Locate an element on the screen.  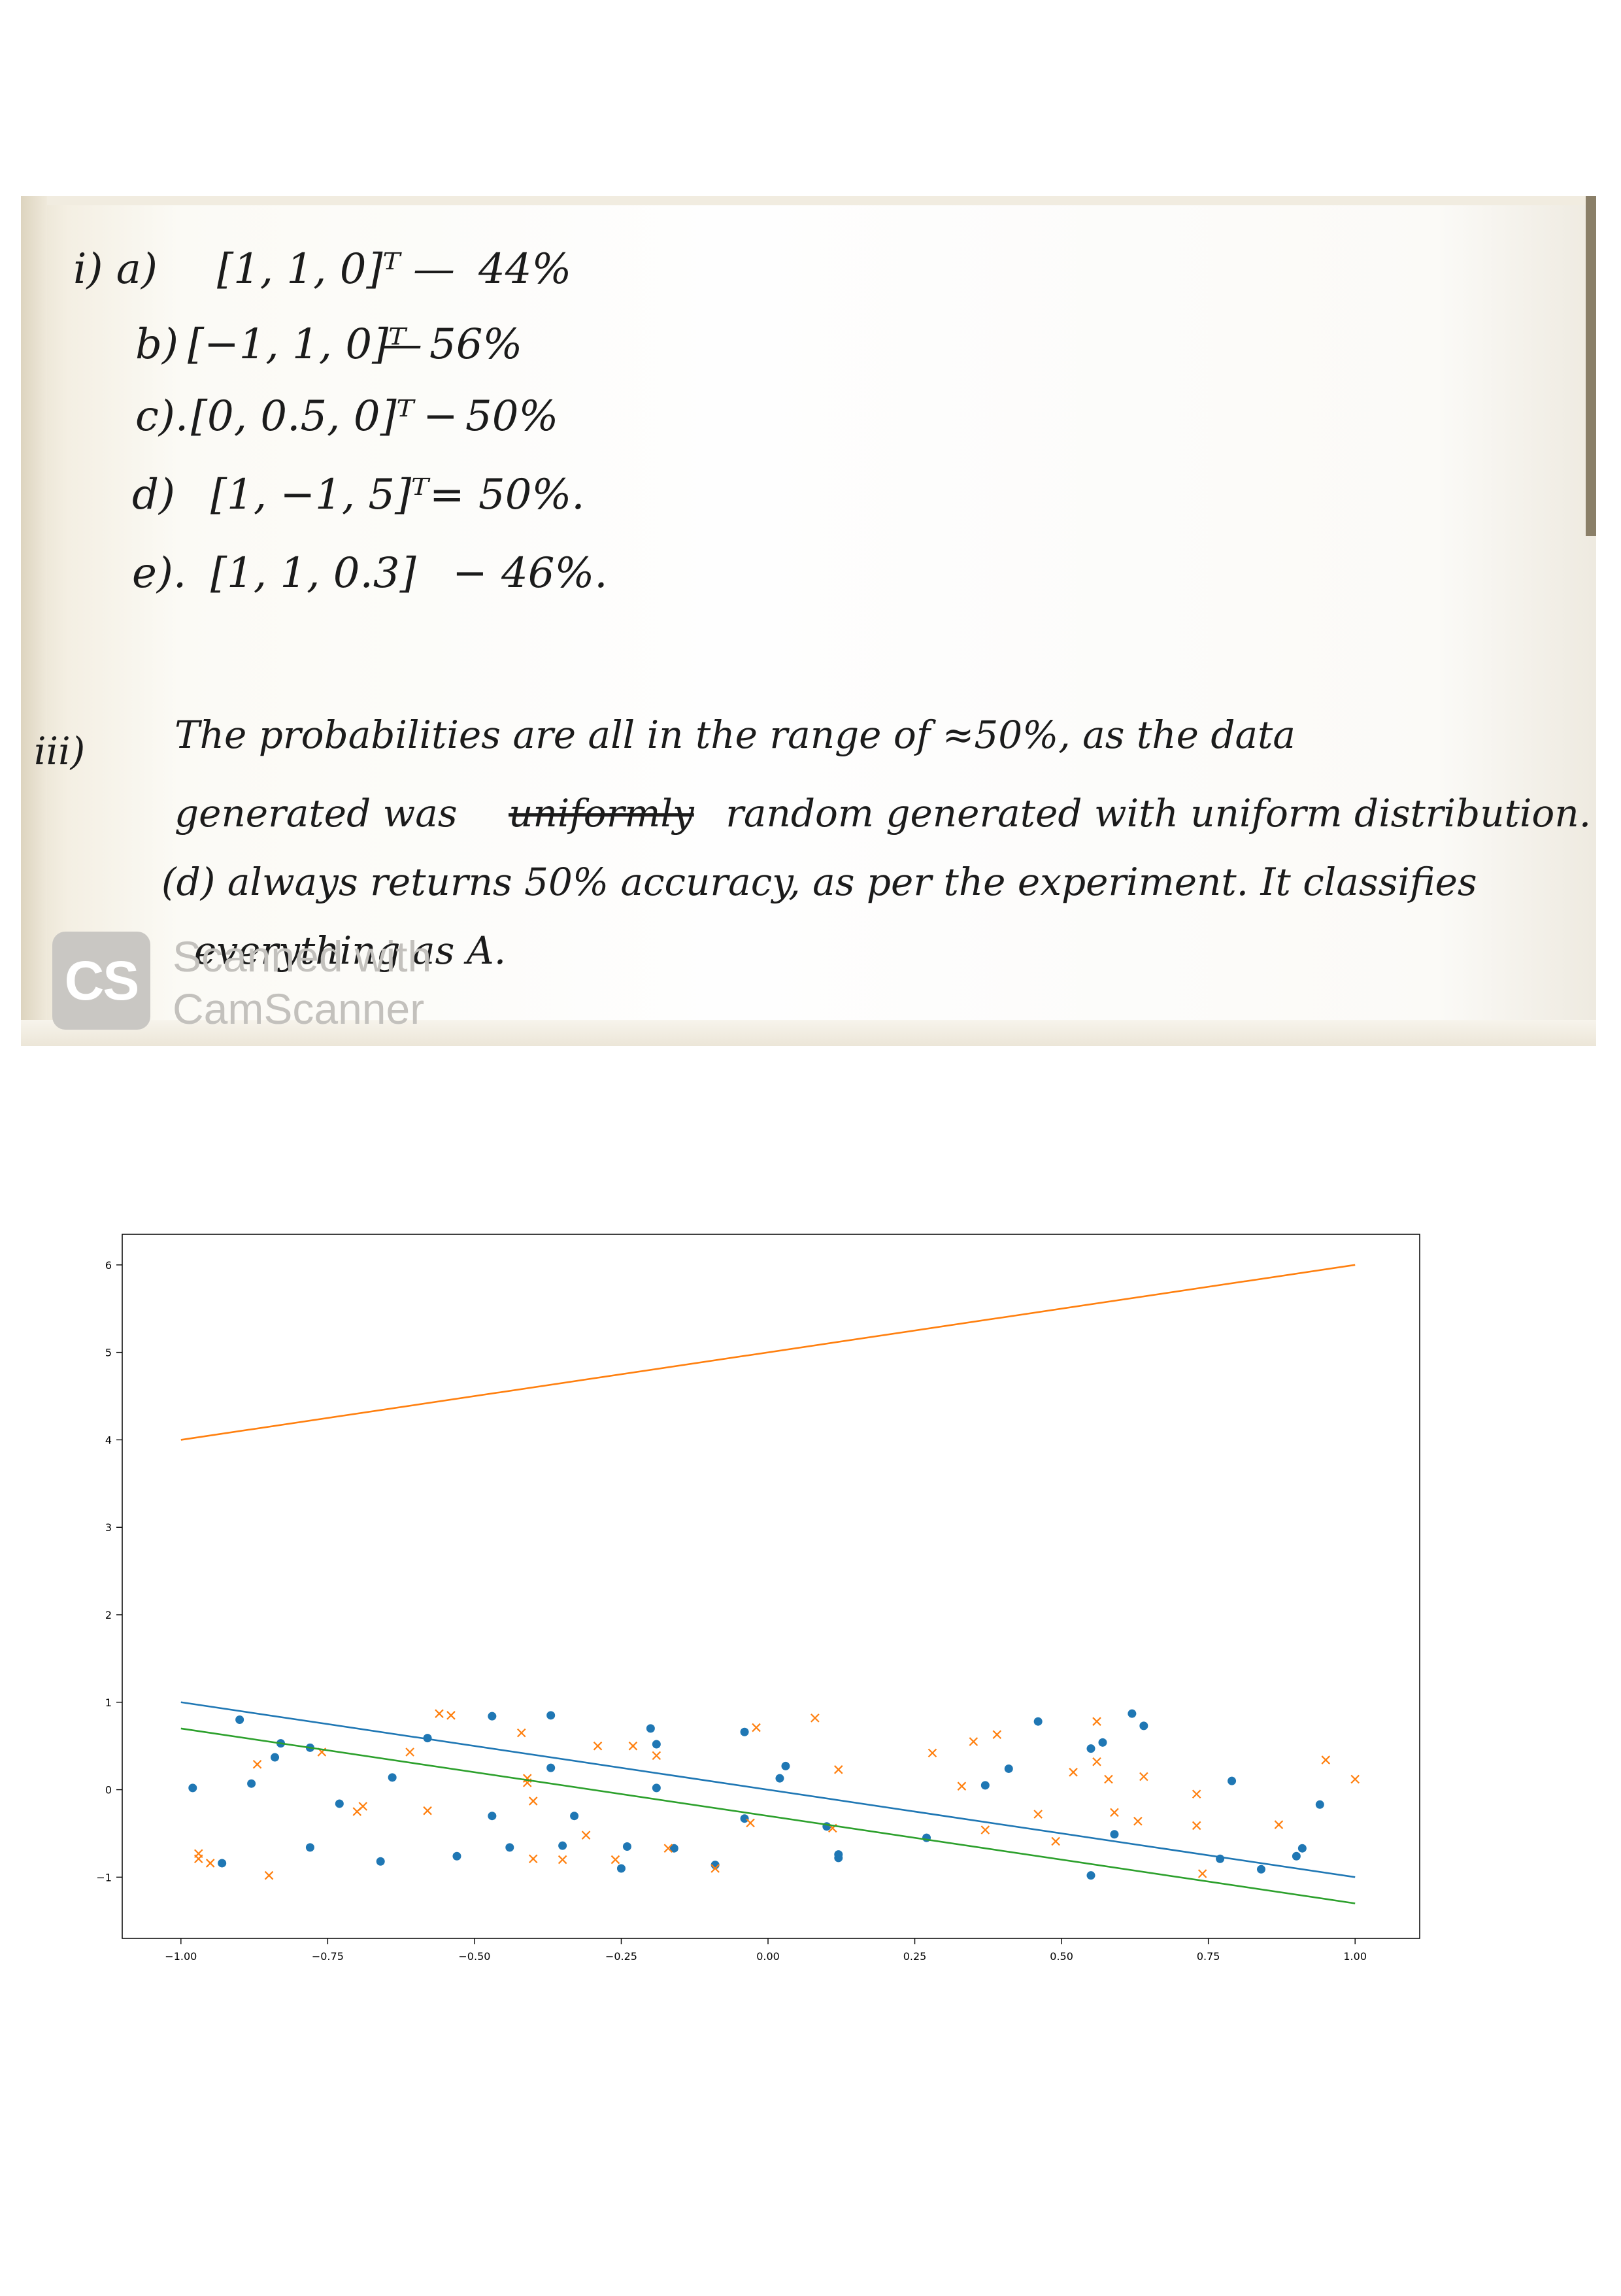
camscanner-logo-text: CS is located at coordinates (102, 980).